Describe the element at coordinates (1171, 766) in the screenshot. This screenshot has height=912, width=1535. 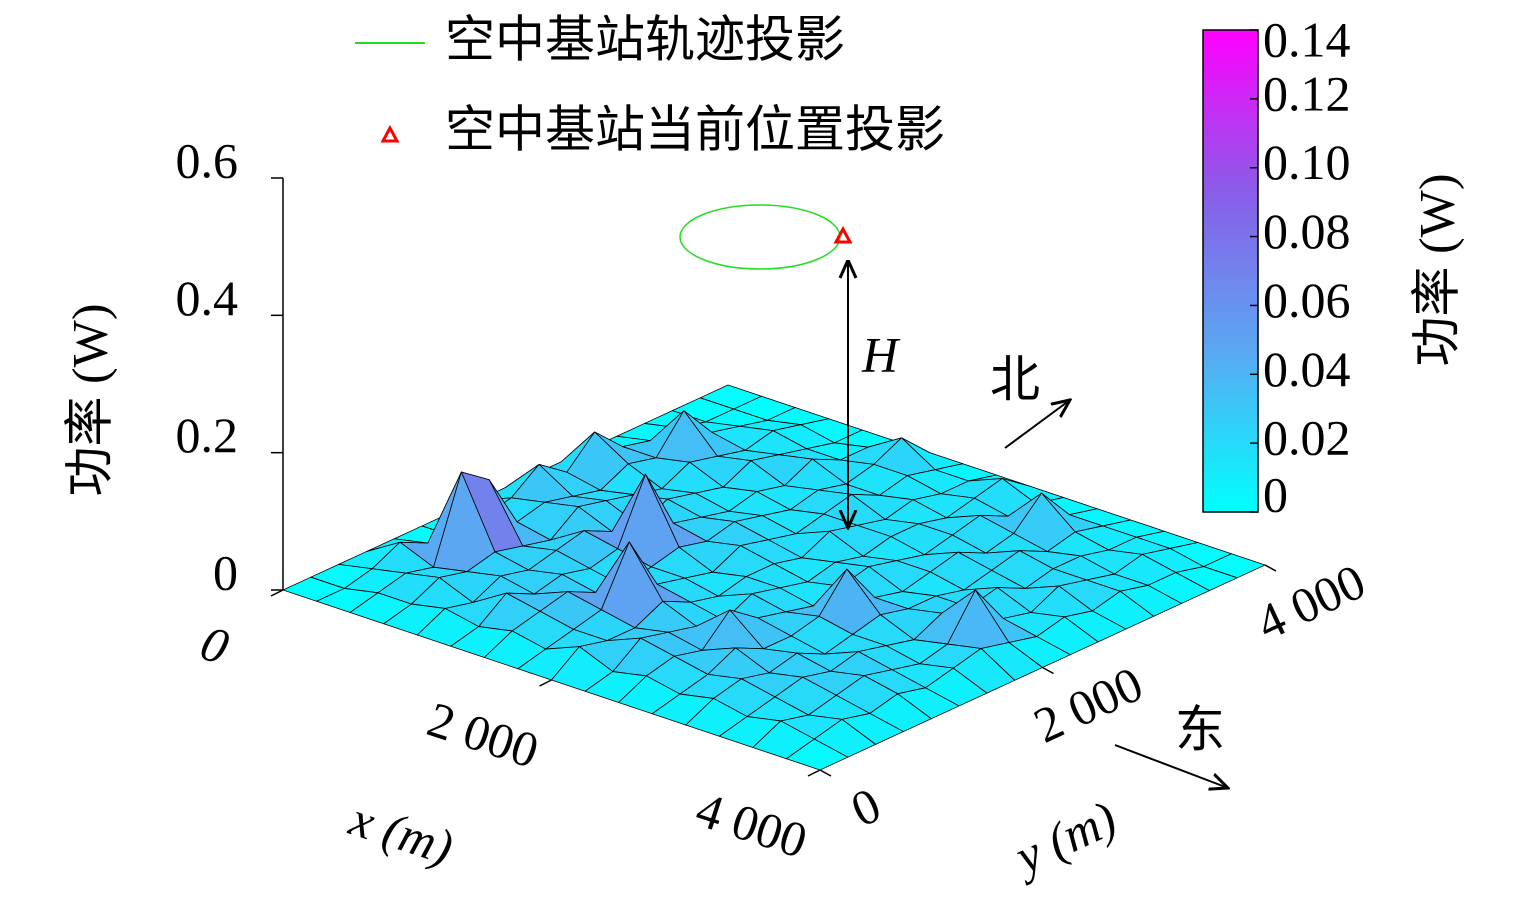
I see `east-arrow` at that location.